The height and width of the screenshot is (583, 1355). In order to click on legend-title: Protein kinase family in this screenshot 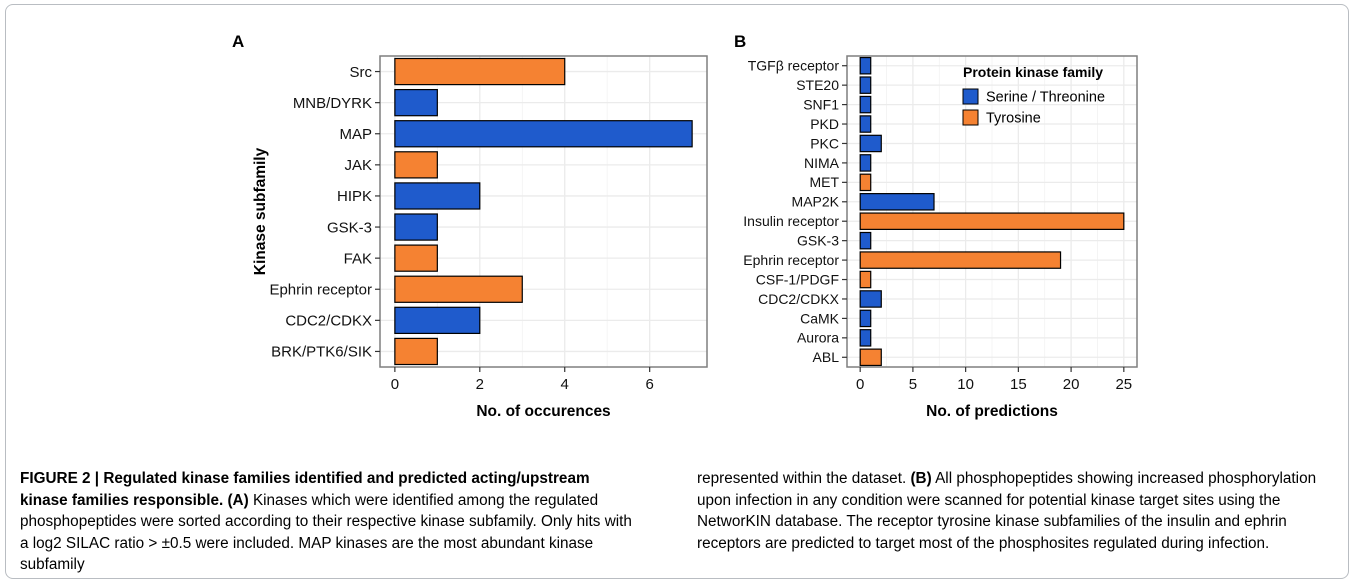, I will do `click(1033, 72)`.